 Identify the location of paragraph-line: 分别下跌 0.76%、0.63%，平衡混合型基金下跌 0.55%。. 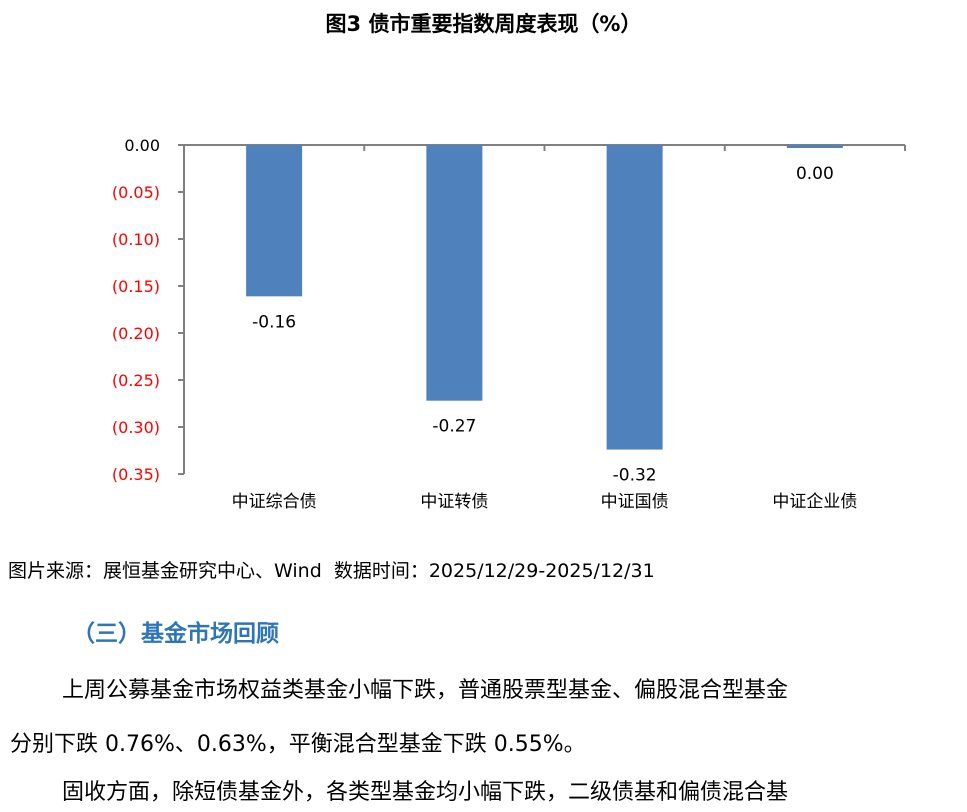
(298, 744).